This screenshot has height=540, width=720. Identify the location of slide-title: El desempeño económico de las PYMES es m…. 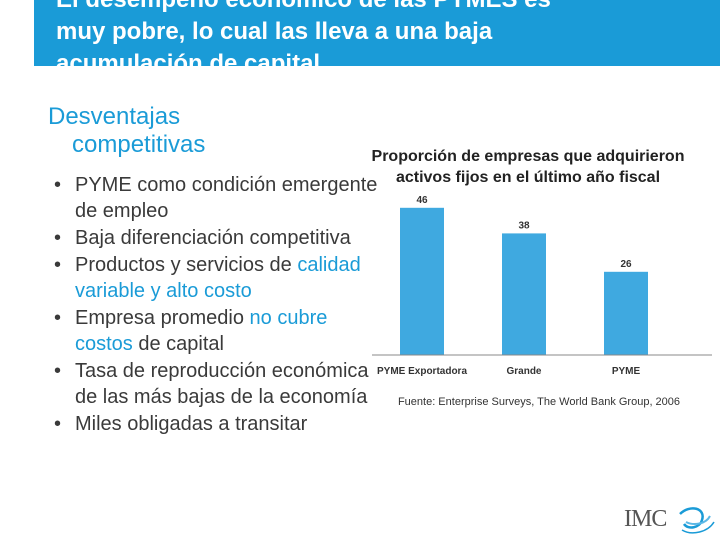
(376, 33).